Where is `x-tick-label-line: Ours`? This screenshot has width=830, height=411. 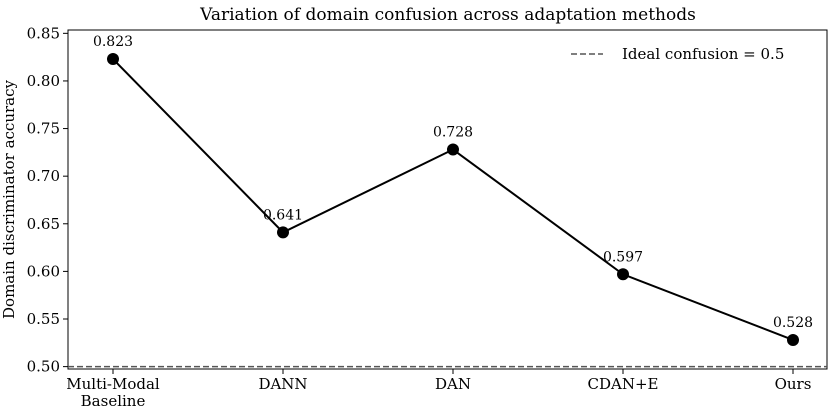 x-tick-label-line: Ours is located at coordinates (793, 384).